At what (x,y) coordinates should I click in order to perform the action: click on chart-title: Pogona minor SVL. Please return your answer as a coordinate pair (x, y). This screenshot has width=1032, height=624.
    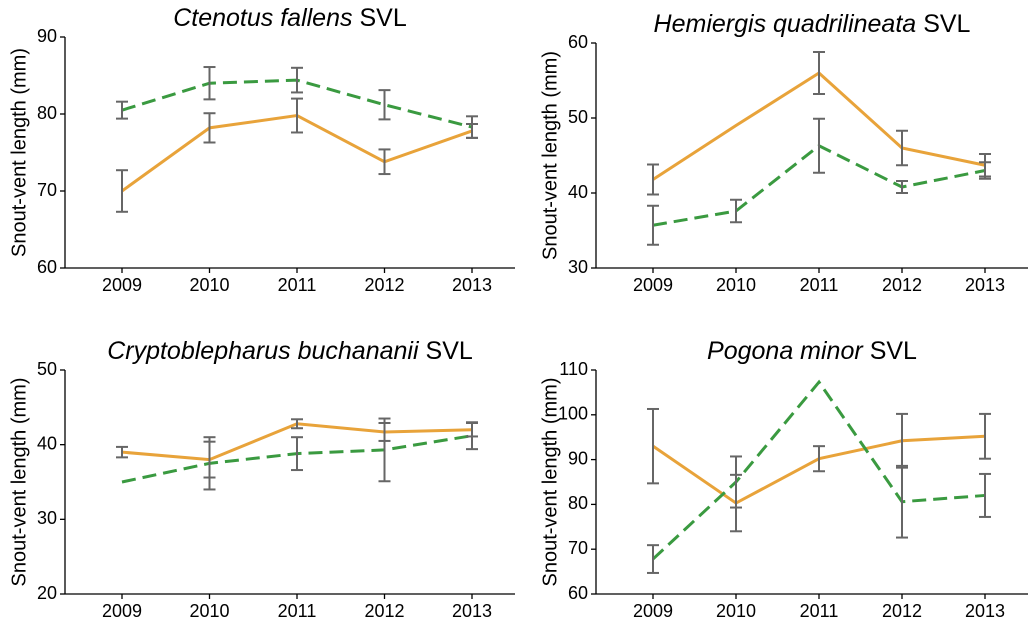
    Looking at the image, I should click on (812, 351).